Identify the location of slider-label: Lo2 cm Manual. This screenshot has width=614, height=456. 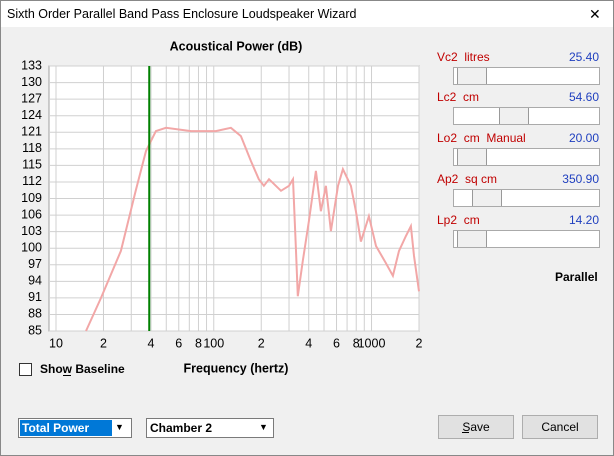
(481, 138).